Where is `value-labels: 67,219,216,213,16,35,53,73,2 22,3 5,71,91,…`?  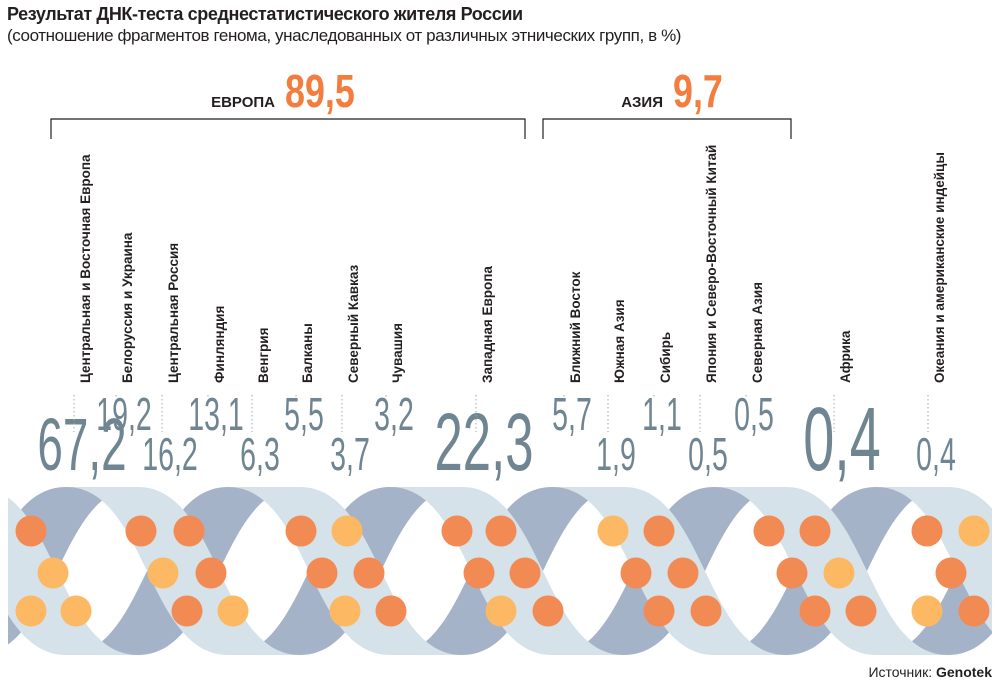
value-labels: 67,219,216,213,16,35,53,73,2 22,3 5,71,91,… is located at coordinates (496, 438).